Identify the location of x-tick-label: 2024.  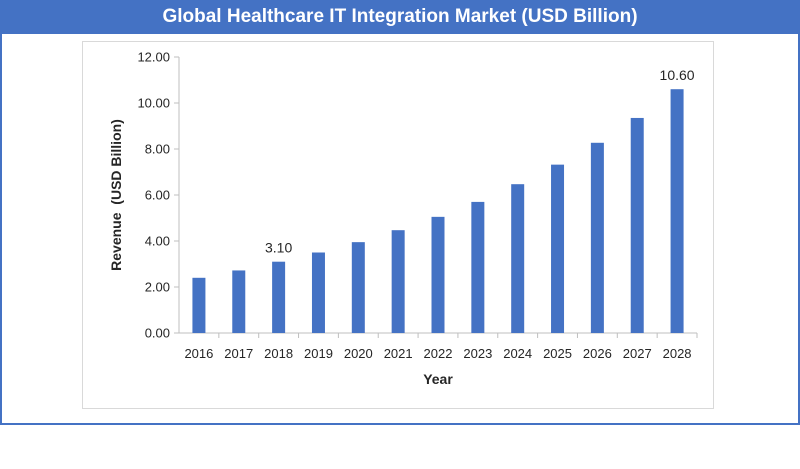
(517, 353).